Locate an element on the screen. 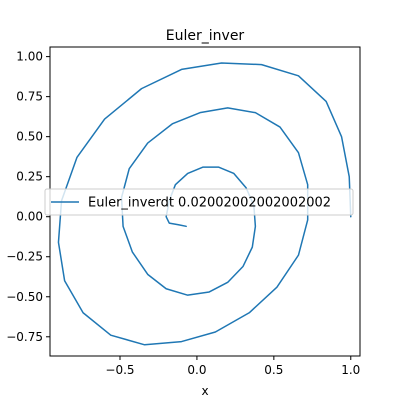 Image resolution: width=400 pixels, height=400 pixels. x-tick-label: 0.5 is located at coordinates (273, 370).